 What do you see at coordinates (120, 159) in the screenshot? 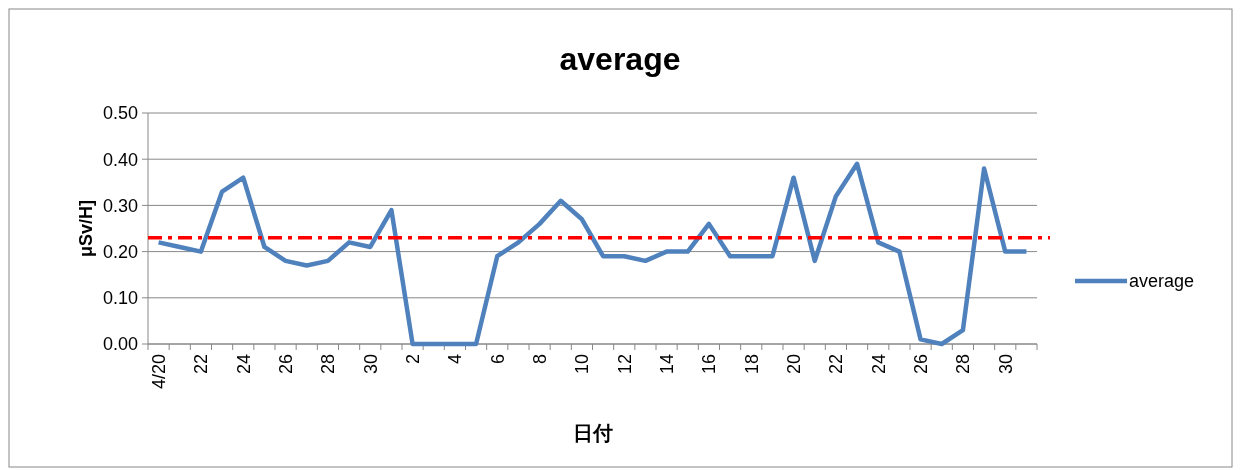
I see `y-tick-label: 0.40` at bounding box center [120, 159].